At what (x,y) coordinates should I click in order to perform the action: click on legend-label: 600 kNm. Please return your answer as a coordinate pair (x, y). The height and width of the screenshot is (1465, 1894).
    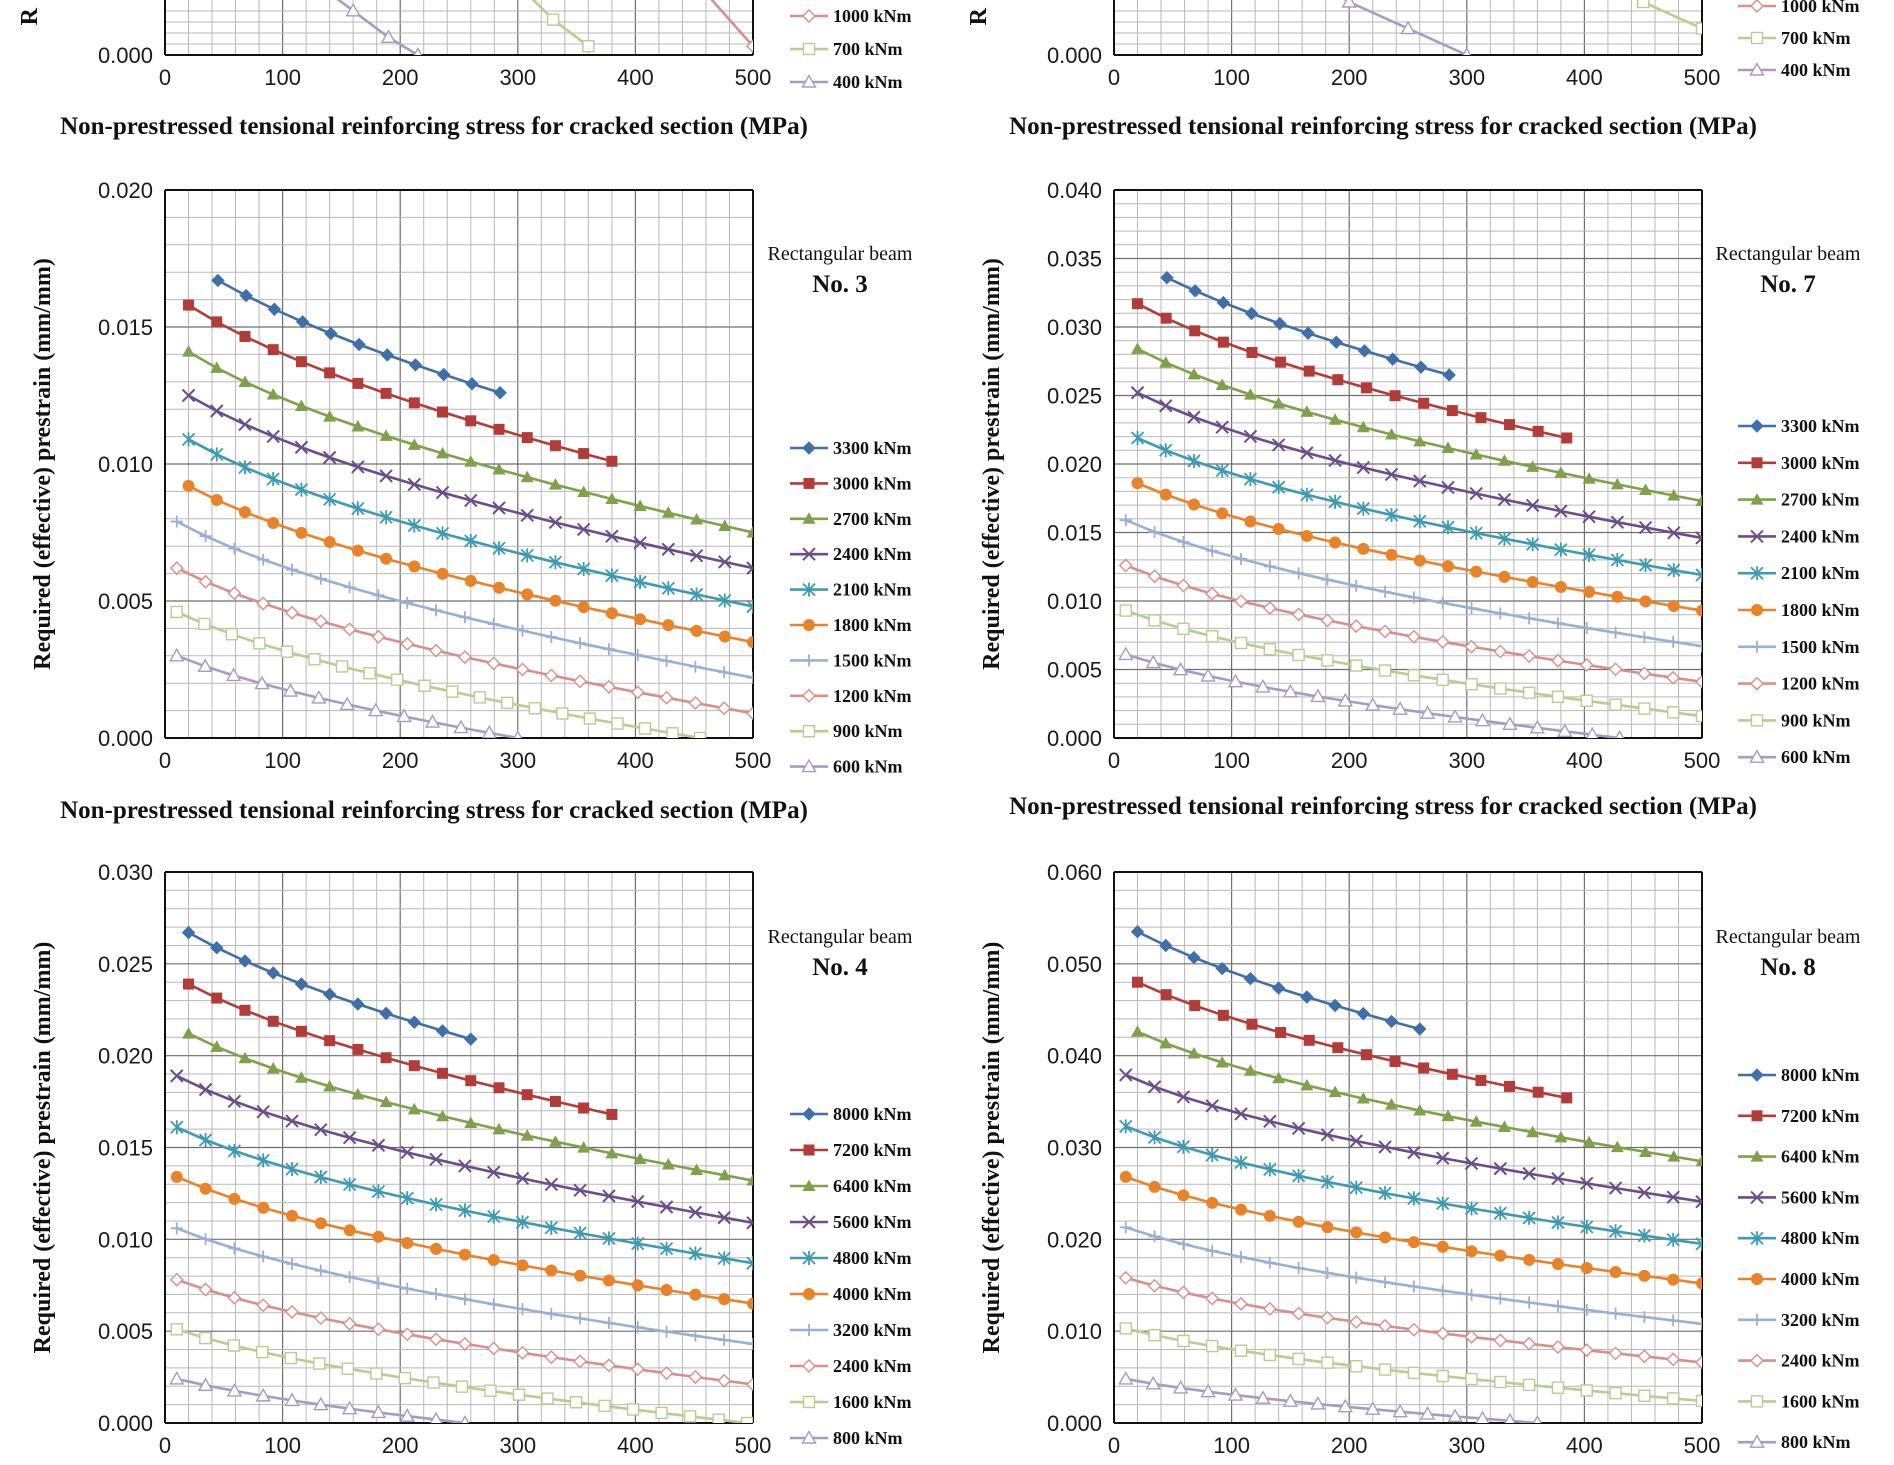
    Looking at the image, I should click on (1816, 757).